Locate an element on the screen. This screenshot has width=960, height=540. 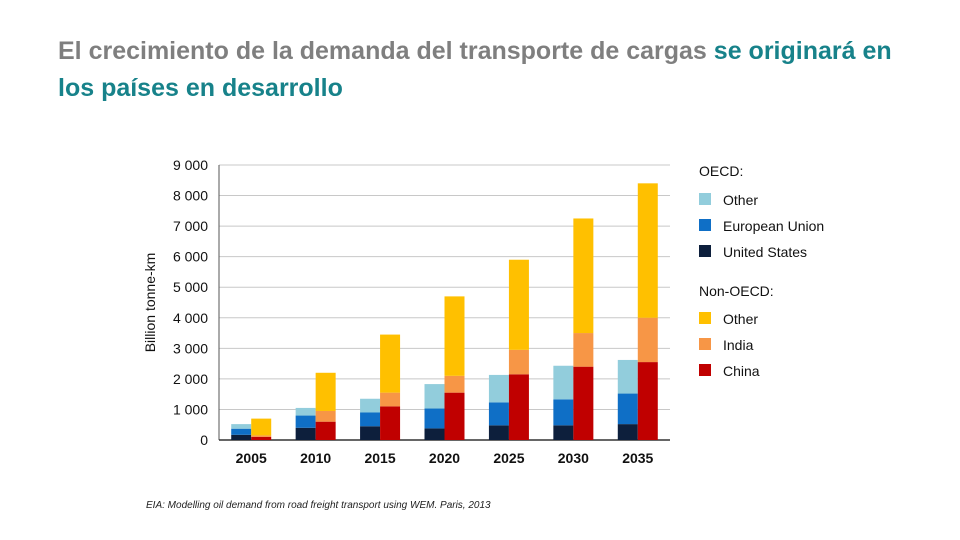
legend-group-oecd: OECD: is located at coordinates (721, 171).